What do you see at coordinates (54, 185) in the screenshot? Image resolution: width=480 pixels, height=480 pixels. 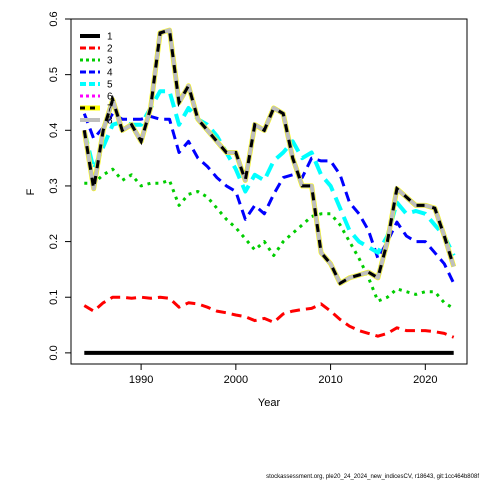 I see `y-tick-label-0.3: 0.3` at bounding box center [54, 185].